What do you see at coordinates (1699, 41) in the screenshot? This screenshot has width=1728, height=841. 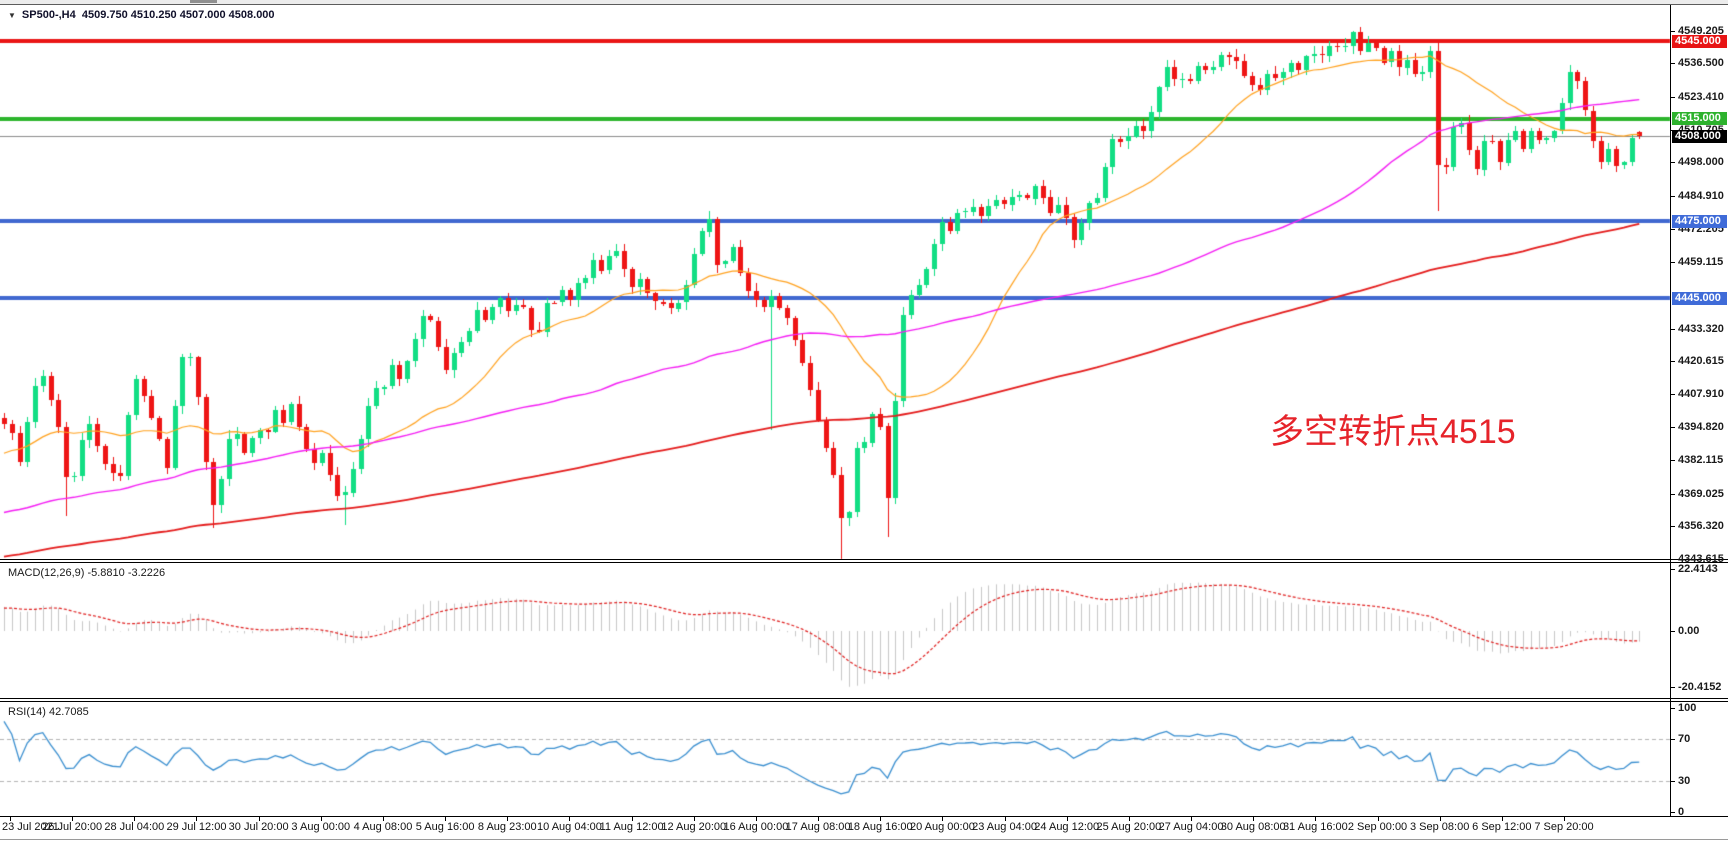 I see `price-badge: 4545.000` at bounding box center [1699, 41].